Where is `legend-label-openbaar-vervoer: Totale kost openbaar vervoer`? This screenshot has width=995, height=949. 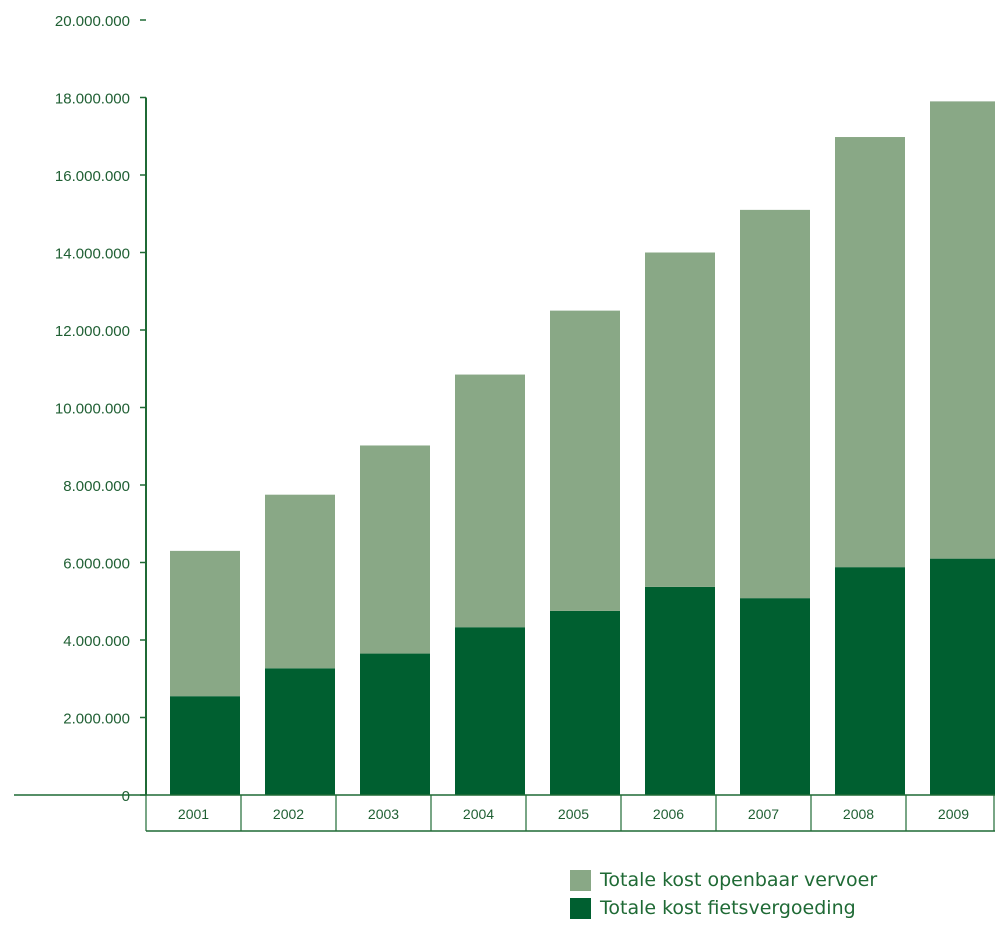 legend-label-openbaar-vervoer: Totale kost openbaar vervoer is located at coordinates (739, 880).